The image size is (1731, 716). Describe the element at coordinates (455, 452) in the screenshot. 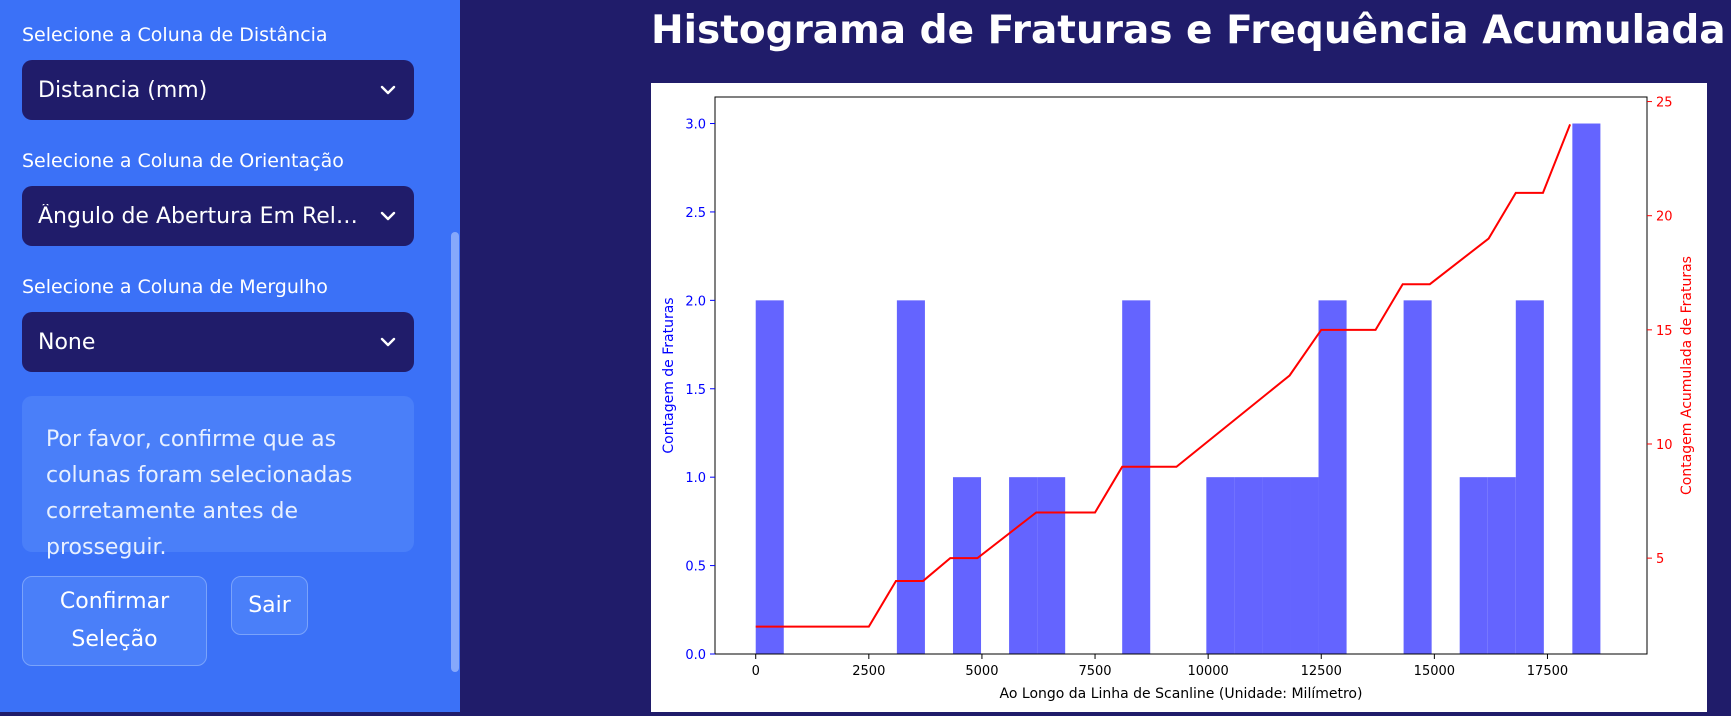

I see `sidebar-scrollbar` at that location.